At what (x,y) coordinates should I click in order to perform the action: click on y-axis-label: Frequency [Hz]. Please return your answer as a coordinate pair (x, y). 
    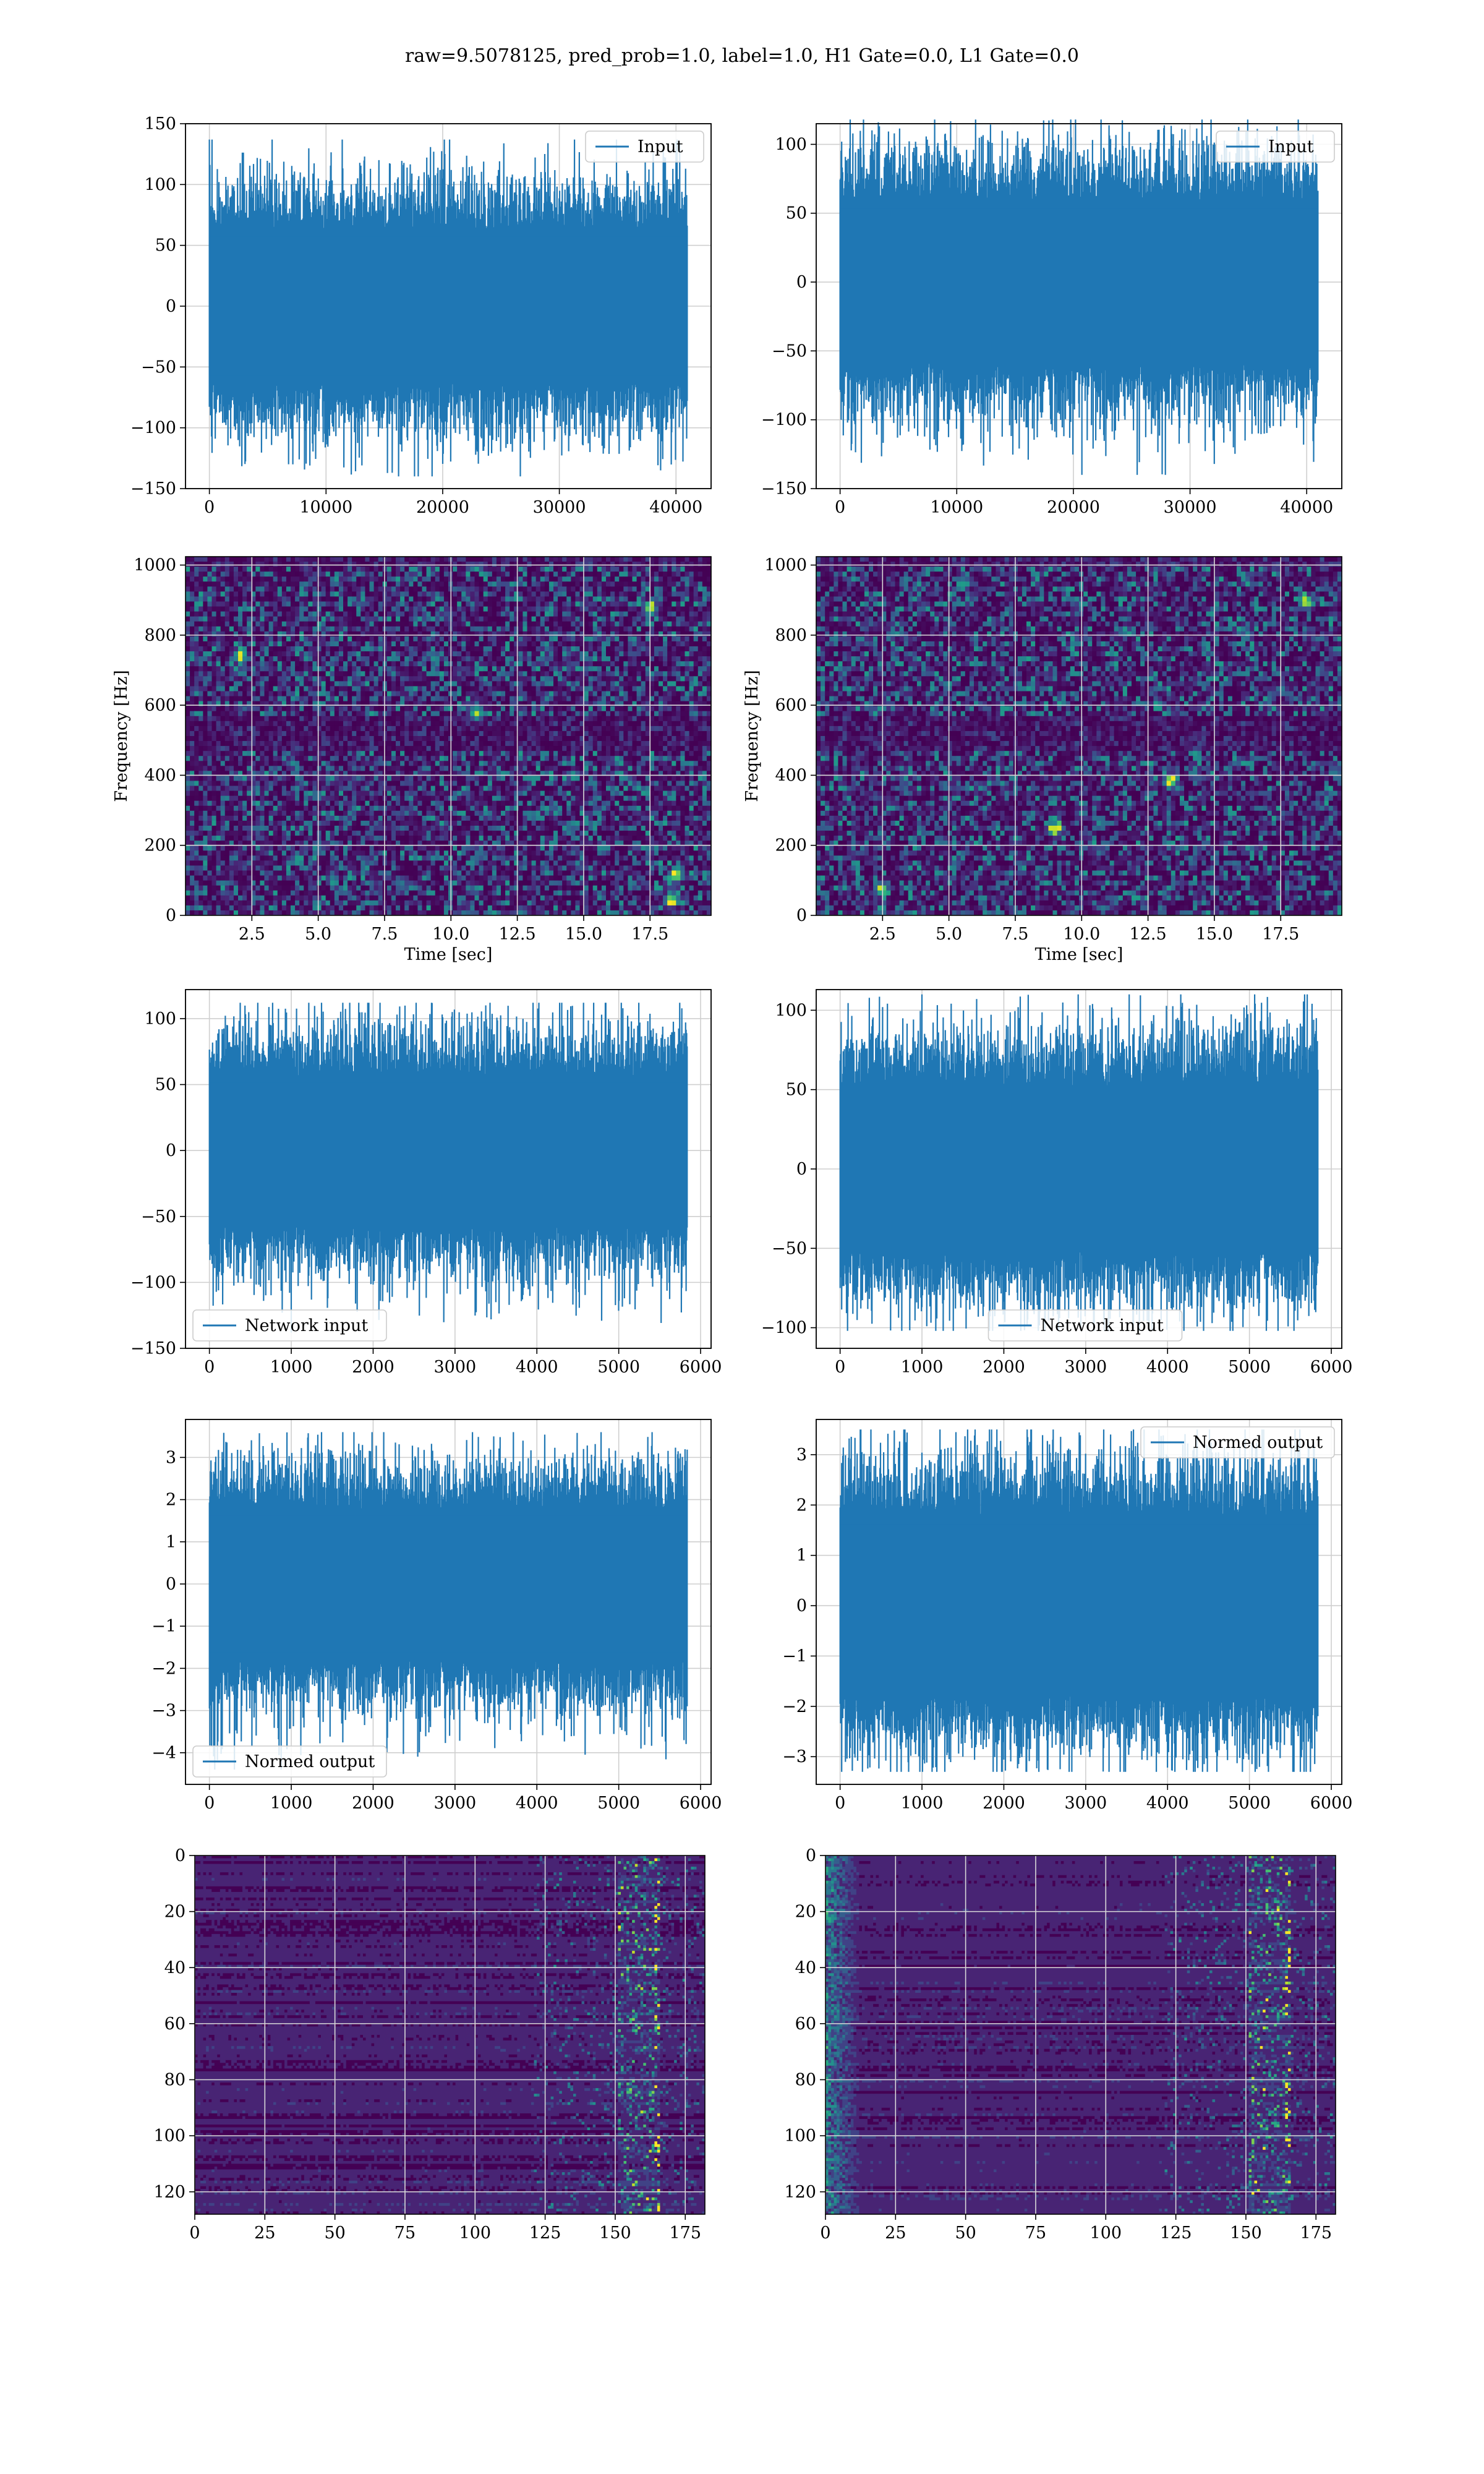
    Looking at the image, I should click on (121, 736).